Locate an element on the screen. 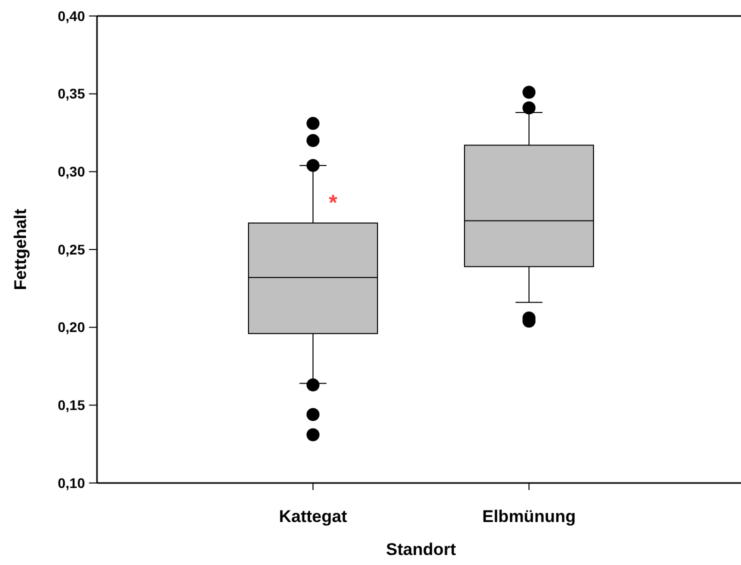 Image resolution: width=741 pixels, height=565 pixels. y-axis-title: Fettgehalt is located at coordinates (20, 249).